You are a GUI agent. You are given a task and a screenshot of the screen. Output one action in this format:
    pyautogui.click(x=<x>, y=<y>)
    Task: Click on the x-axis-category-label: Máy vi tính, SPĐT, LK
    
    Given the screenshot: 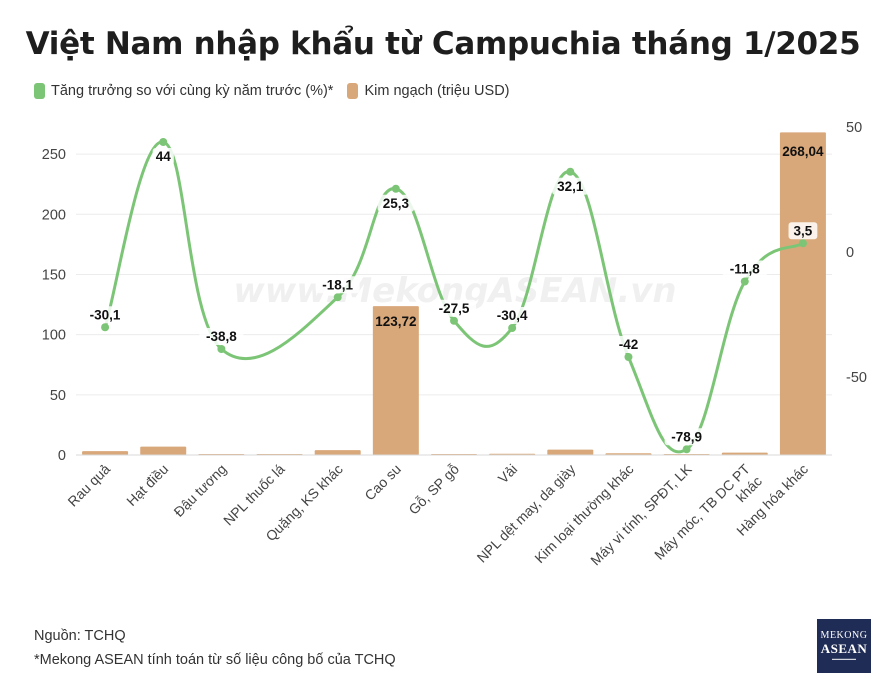 What is the action you would take?
    pyautogui.click(x=641, y=514)
    